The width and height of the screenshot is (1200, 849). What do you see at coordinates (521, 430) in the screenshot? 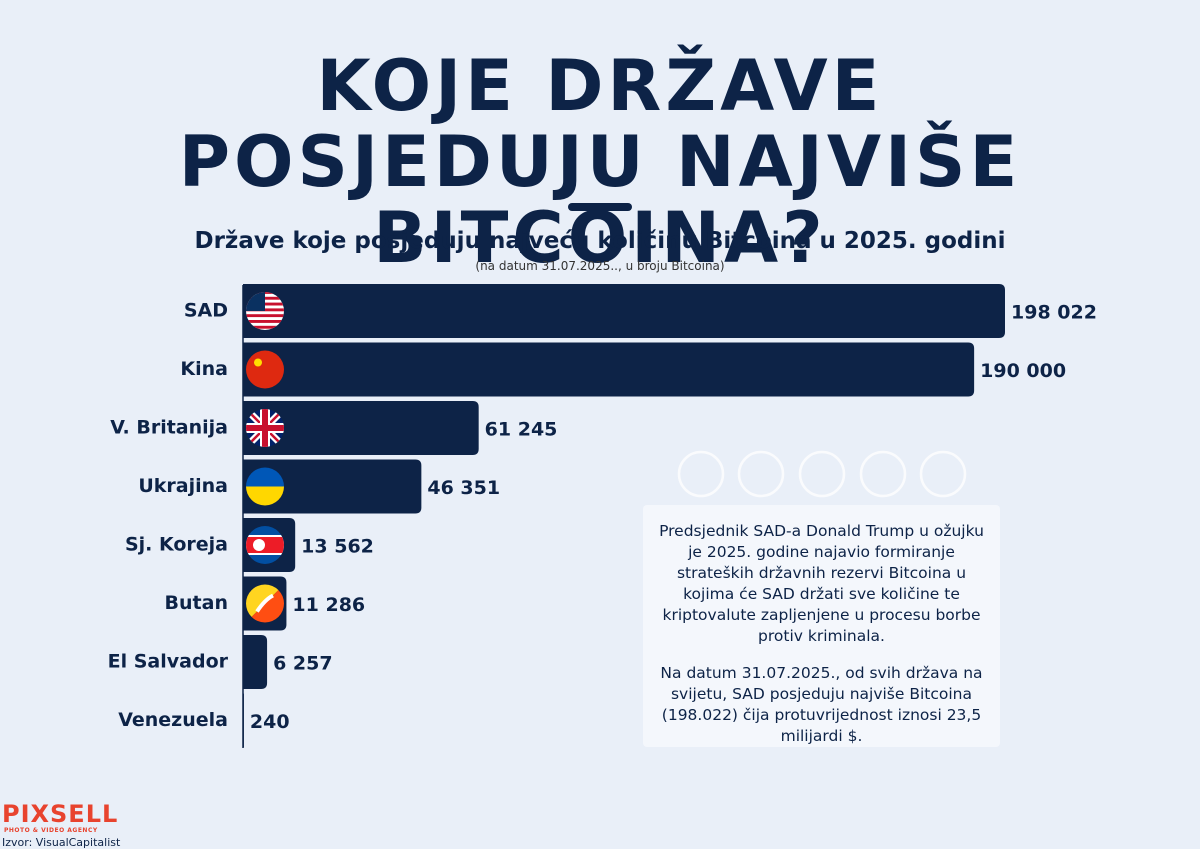
I see `value-label: 61 245` at bounding box center [521, 430].